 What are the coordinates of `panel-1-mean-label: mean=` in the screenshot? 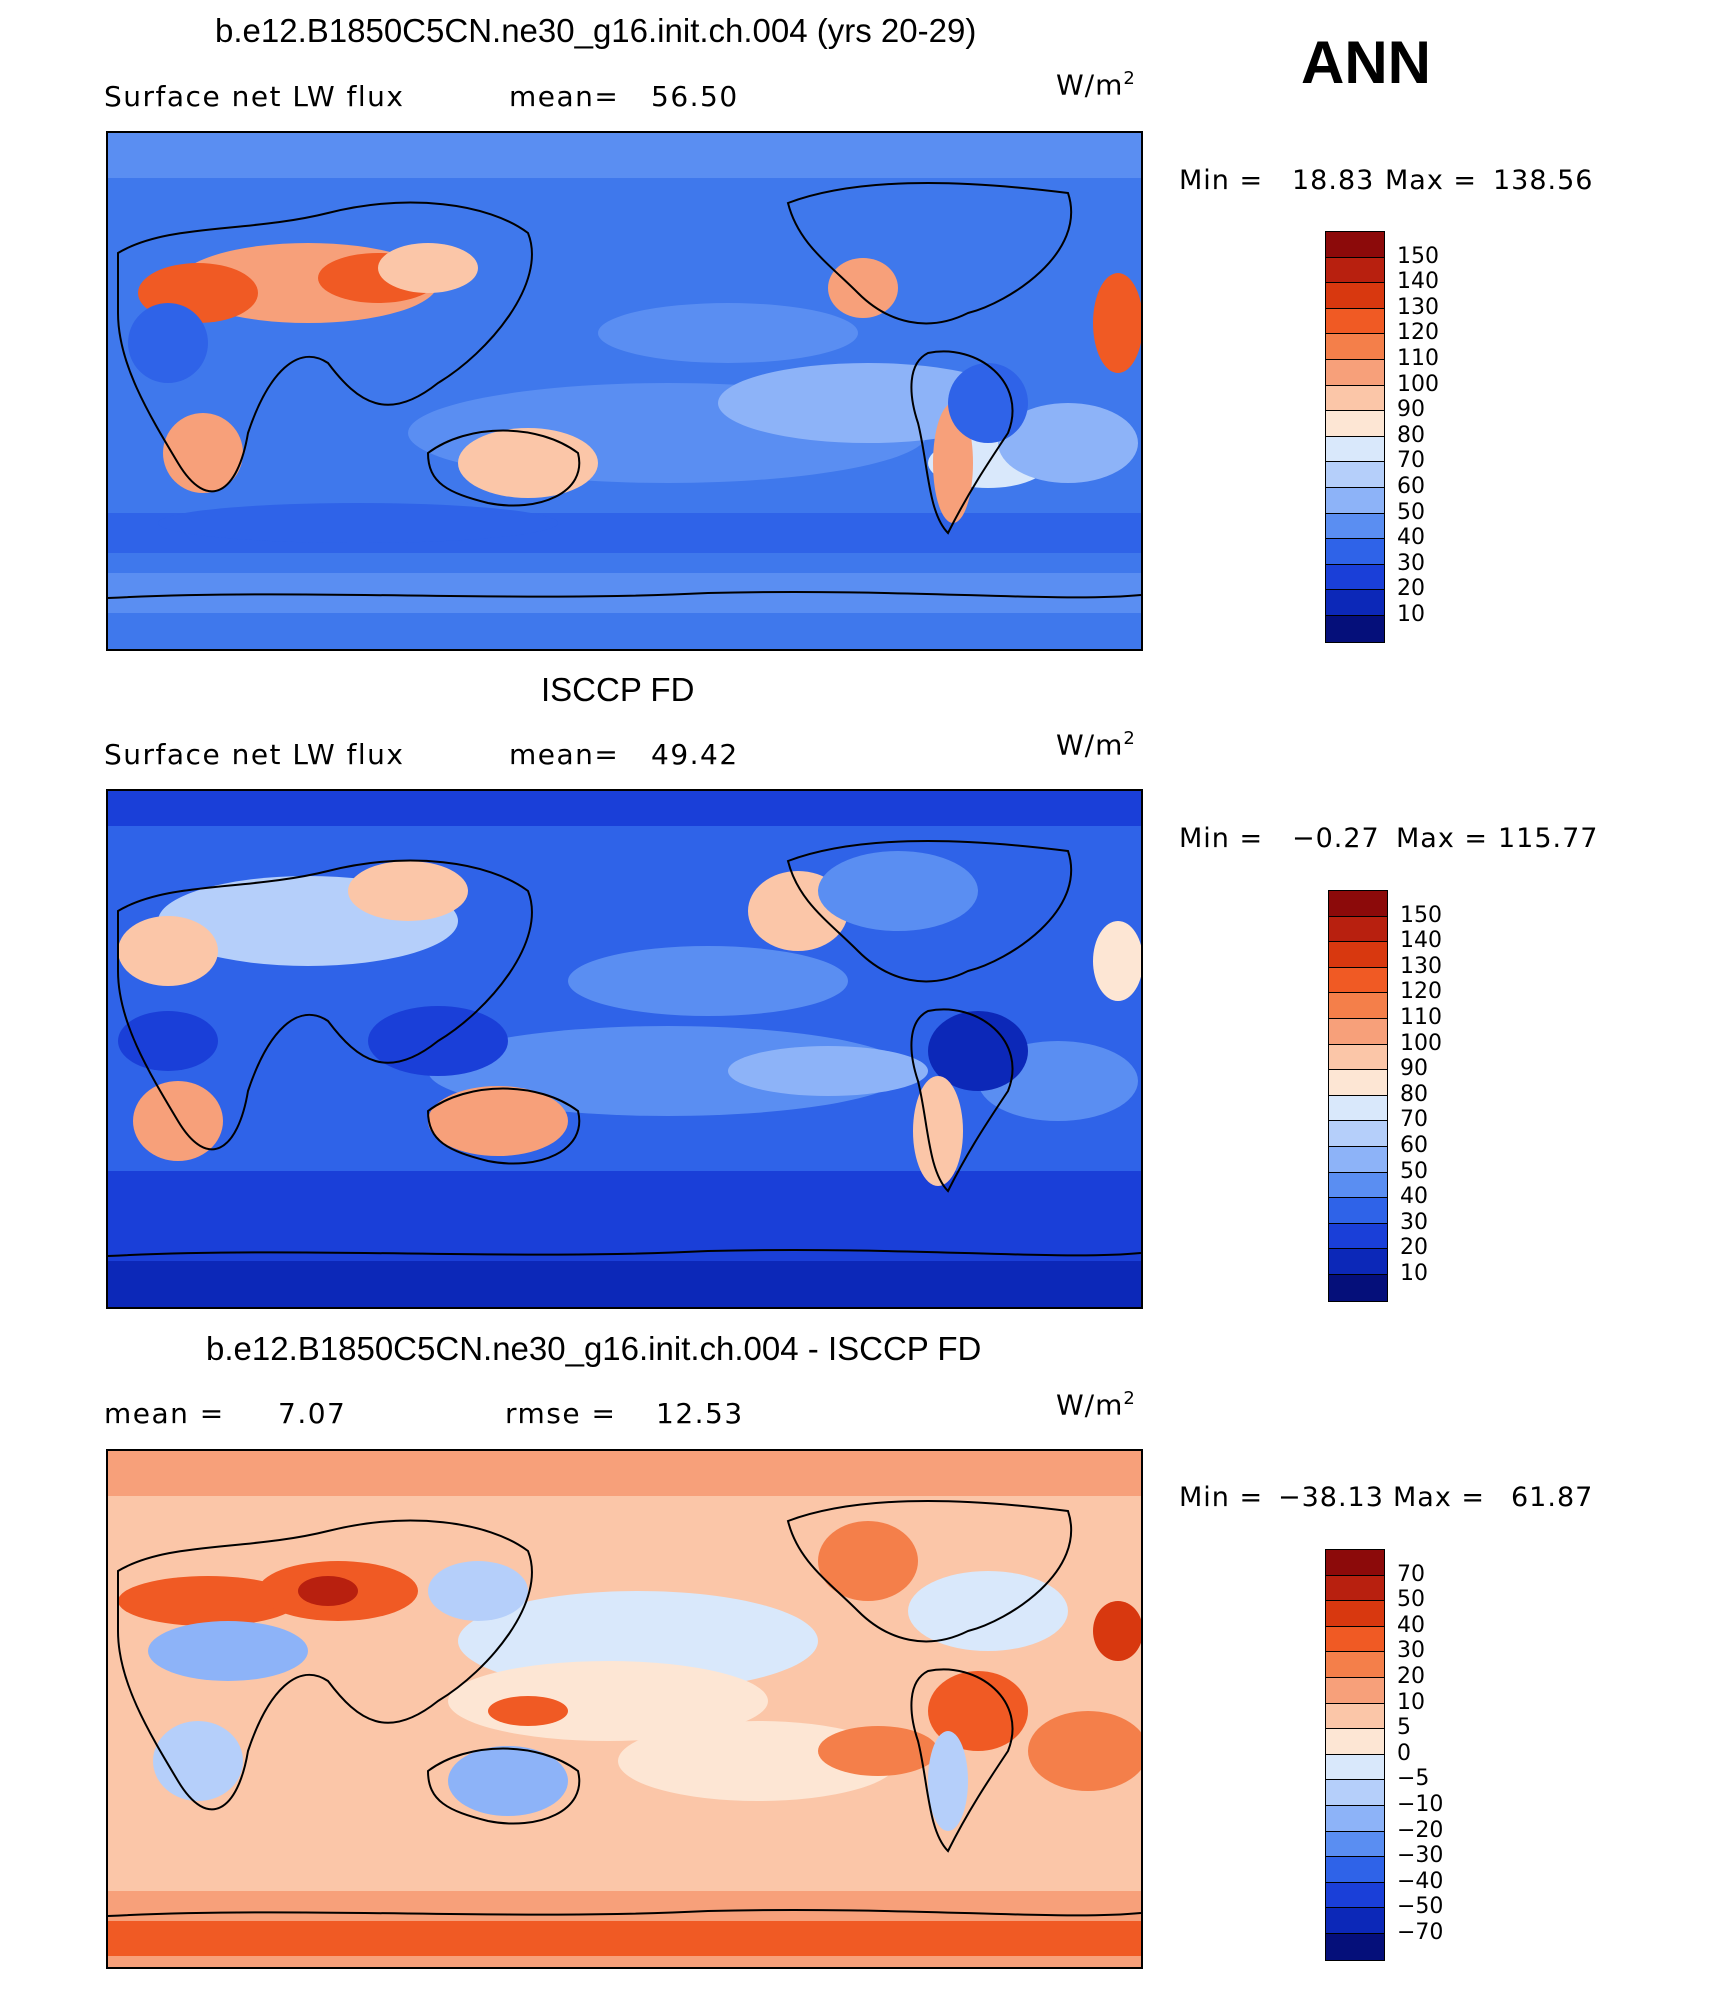 It's located at (564, 96).